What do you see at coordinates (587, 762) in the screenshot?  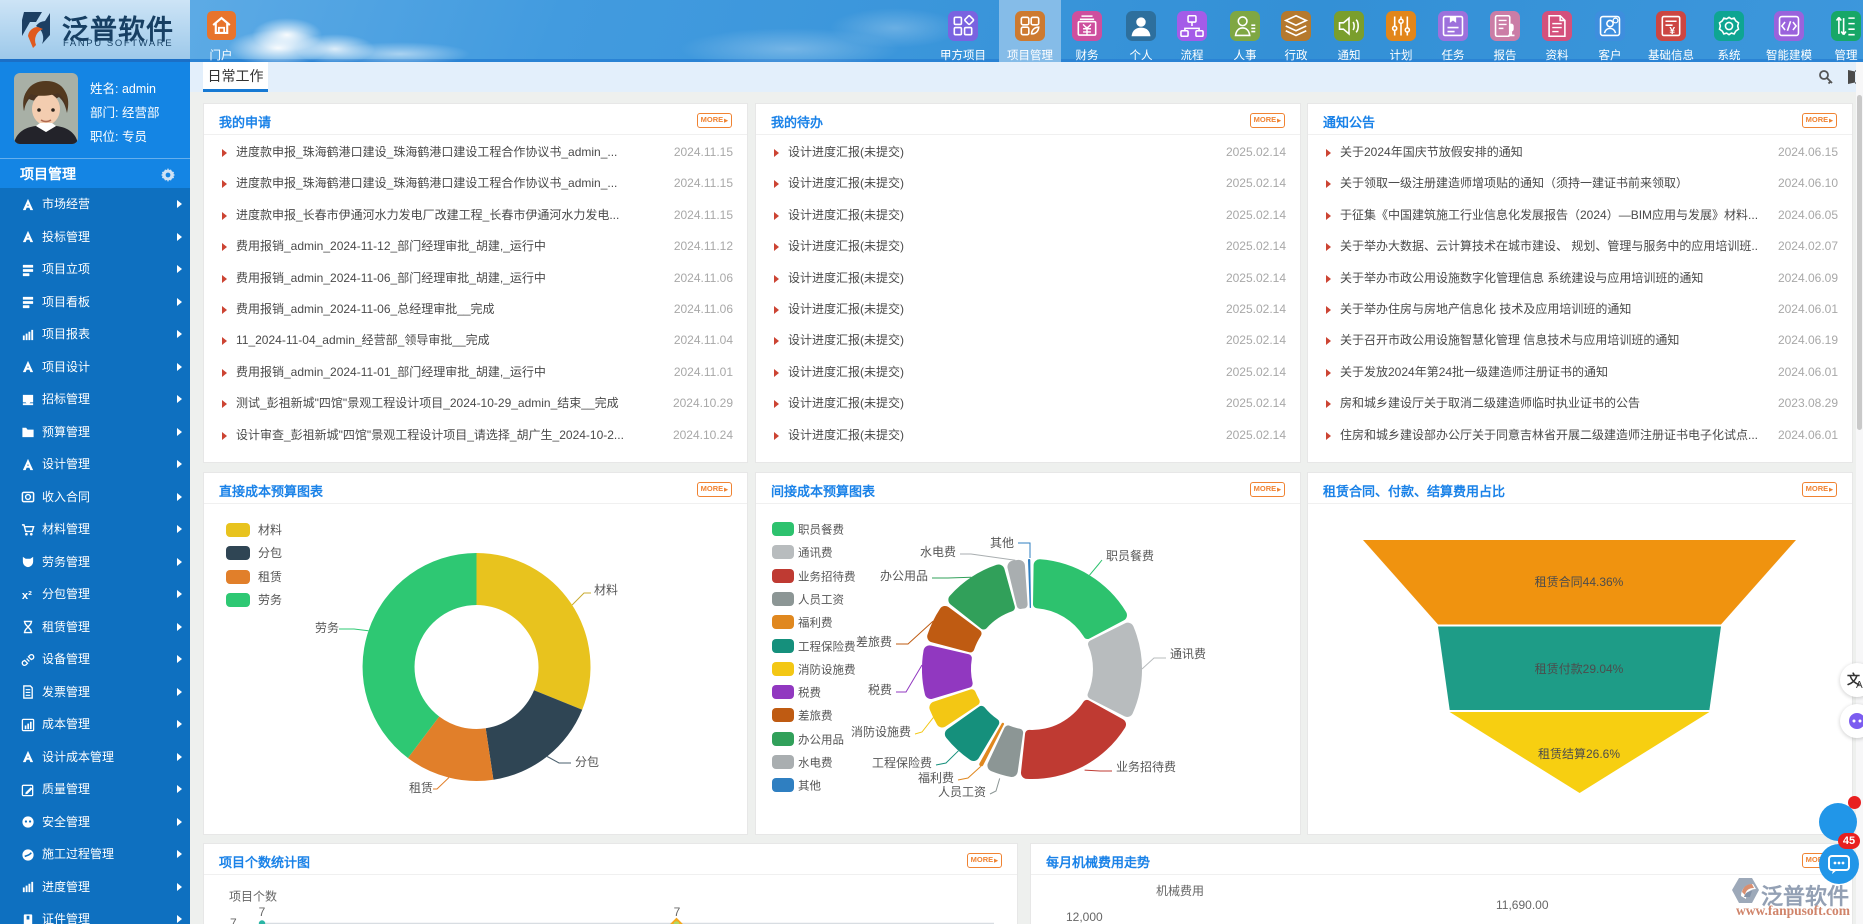 I see `svg-text: 分包` at bounding box center [587, 762].